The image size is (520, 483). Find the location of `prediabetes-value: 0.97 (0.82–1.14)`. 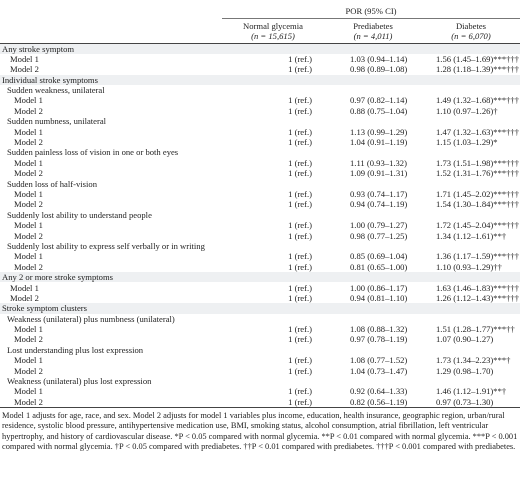

prediabetes-value: 0.97 (0.82–1.14) is located at coordinates (379, 100).